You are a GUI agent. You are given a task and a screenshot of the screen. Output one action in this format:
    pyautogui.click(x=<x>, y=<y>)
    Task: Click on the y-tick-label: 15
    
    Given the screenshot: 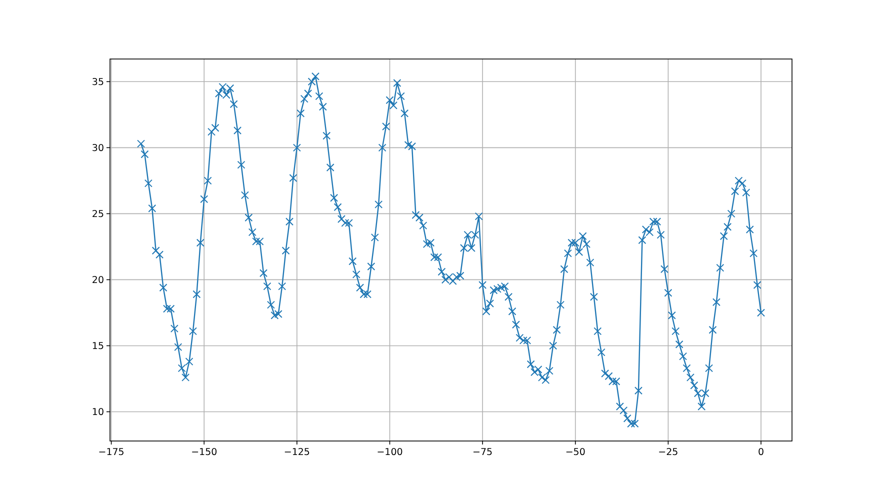 What is the action you would take?
    pyautogui.click(x=98, y=346)
    